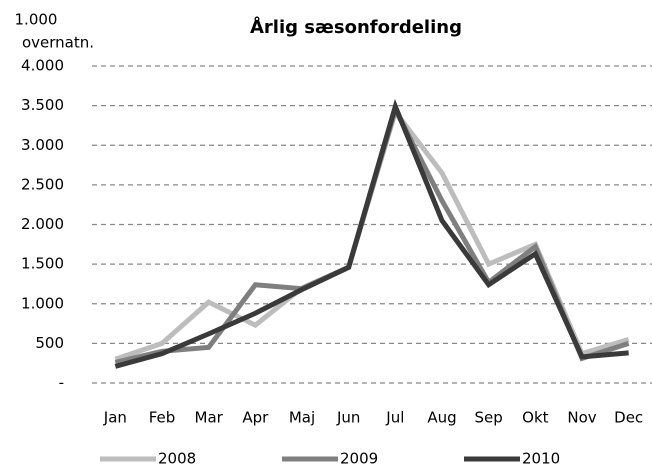 The height and width of the screenshot is (466, 652). Describe the element at coordinates (581, 418) in the screenshot. I see `x-tick-label: Nov` at that location.